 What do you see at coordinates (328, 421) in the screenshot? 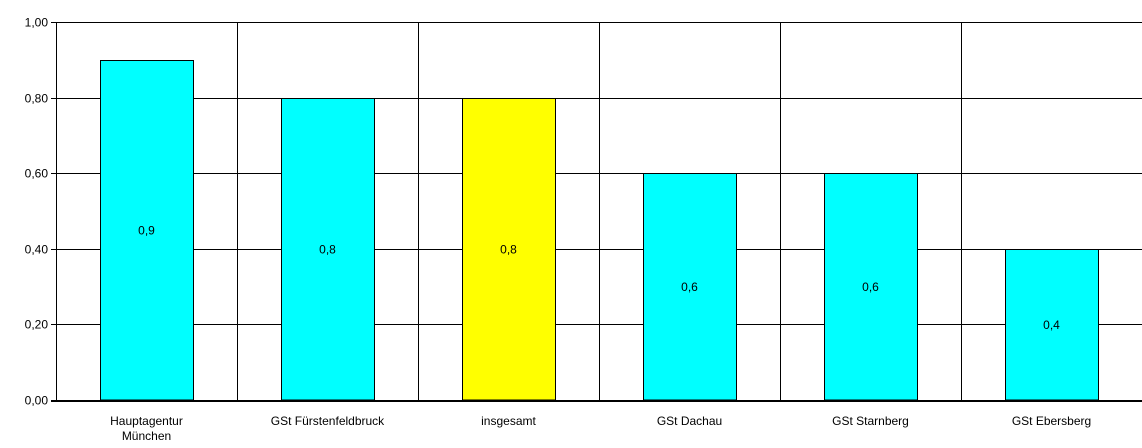
I see `category-label: GSt Fürstenfeldbruck` at bounding box center [328, 421].